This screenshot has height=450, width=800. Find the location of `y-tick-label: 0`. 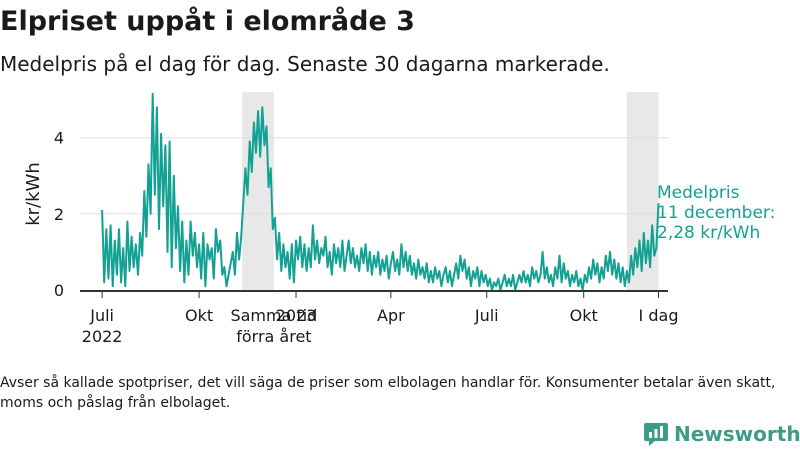

y-tick-label: 0 is located at coordinates (59, 290).